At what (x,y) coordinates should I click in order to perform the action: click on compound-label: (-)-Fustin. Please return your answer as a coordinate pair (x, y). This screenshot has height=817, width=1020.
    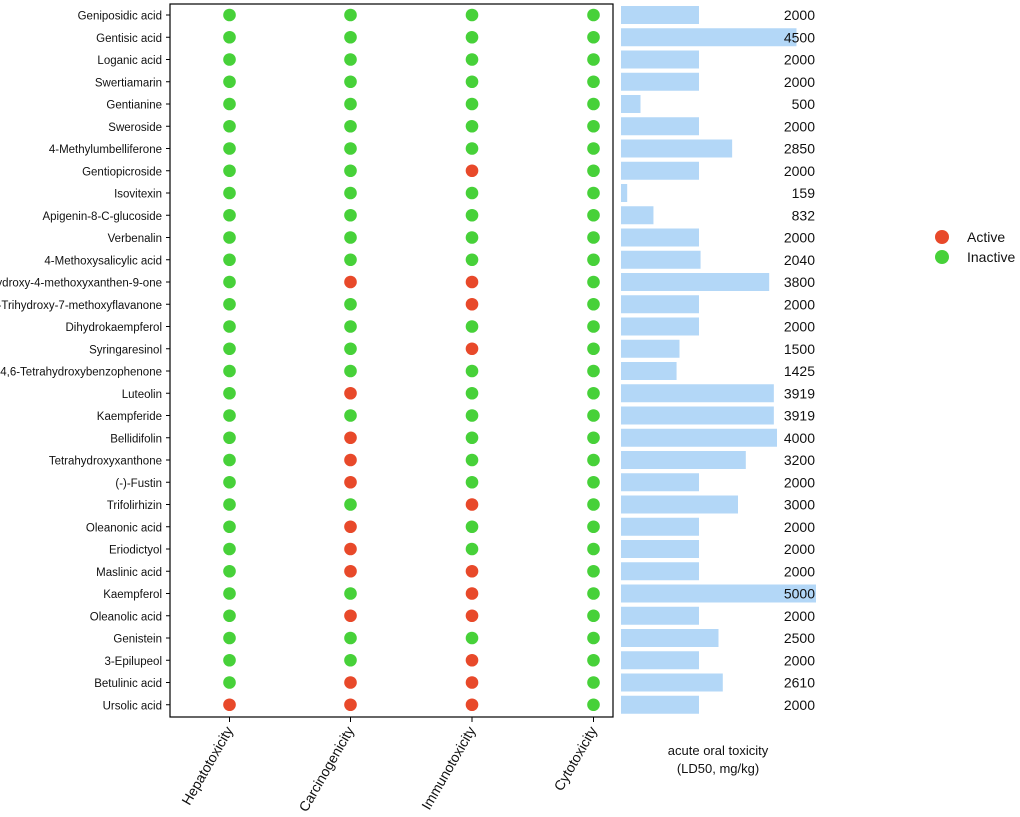
    Looking at the image, I should click on (138, 484).